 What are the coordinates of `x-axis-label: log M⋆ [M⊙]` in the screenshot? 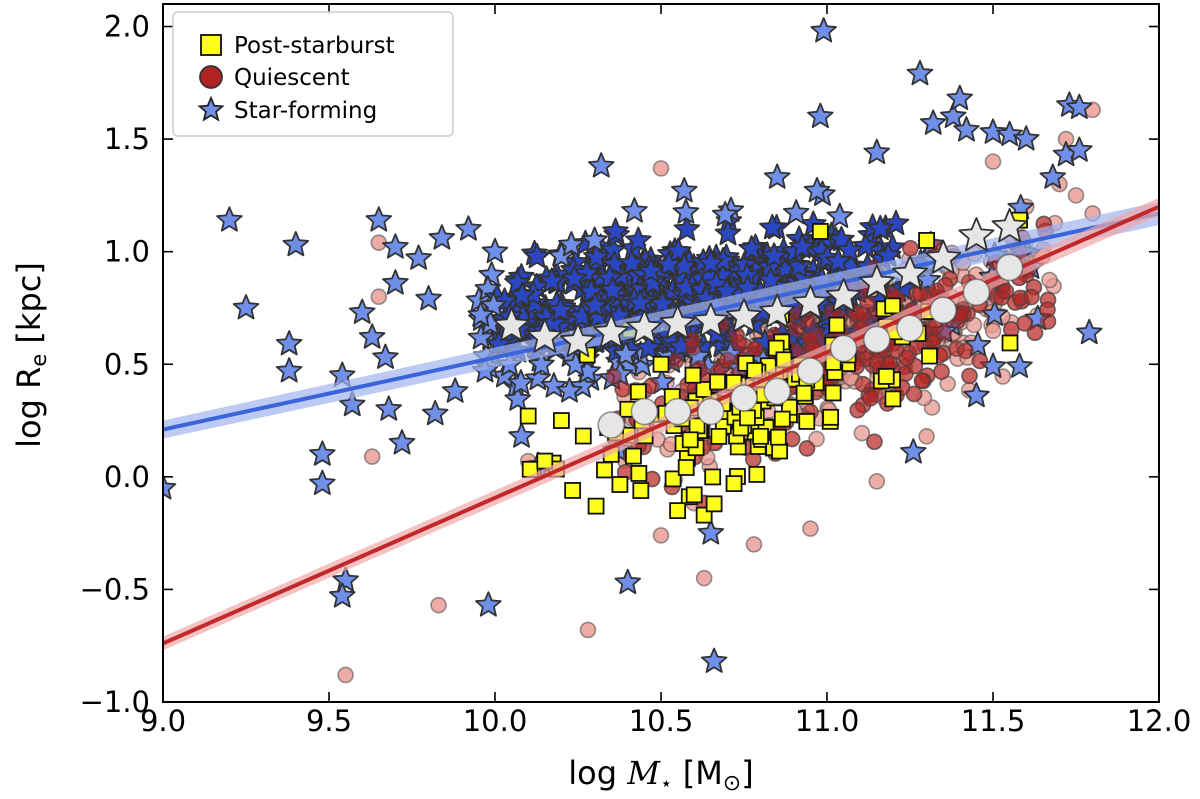 It's located at (660, 775).